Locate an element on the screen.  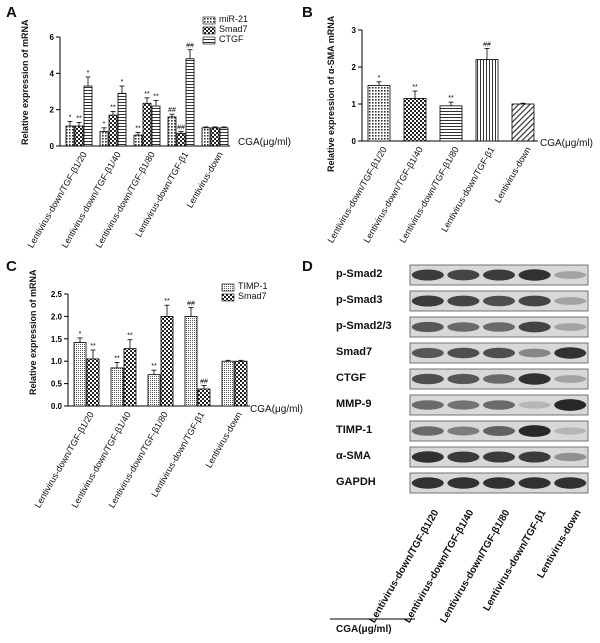
blot-row-label-1: p-Smad3 is located at coordinates (359, 300).